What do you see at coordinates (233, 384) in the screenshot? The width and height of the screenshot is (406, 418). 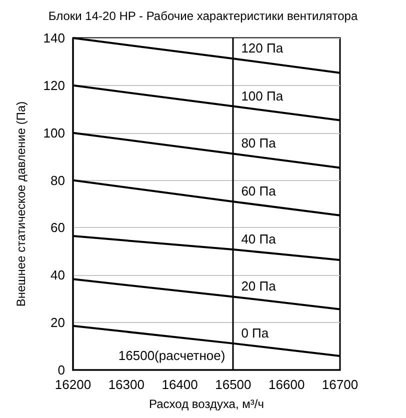 I see `x-tick-label: 16500` at bounding box center [233, 384].